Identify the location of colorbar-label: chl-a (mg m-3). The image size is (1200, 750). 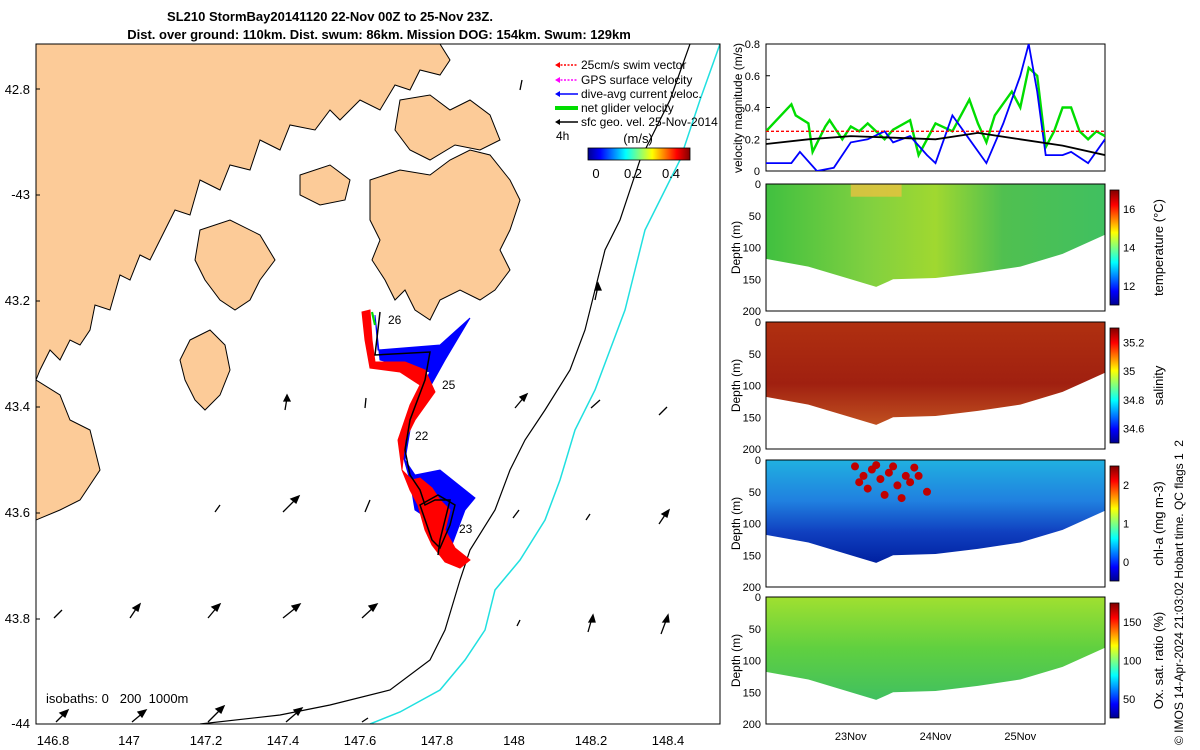
(1158, 523).